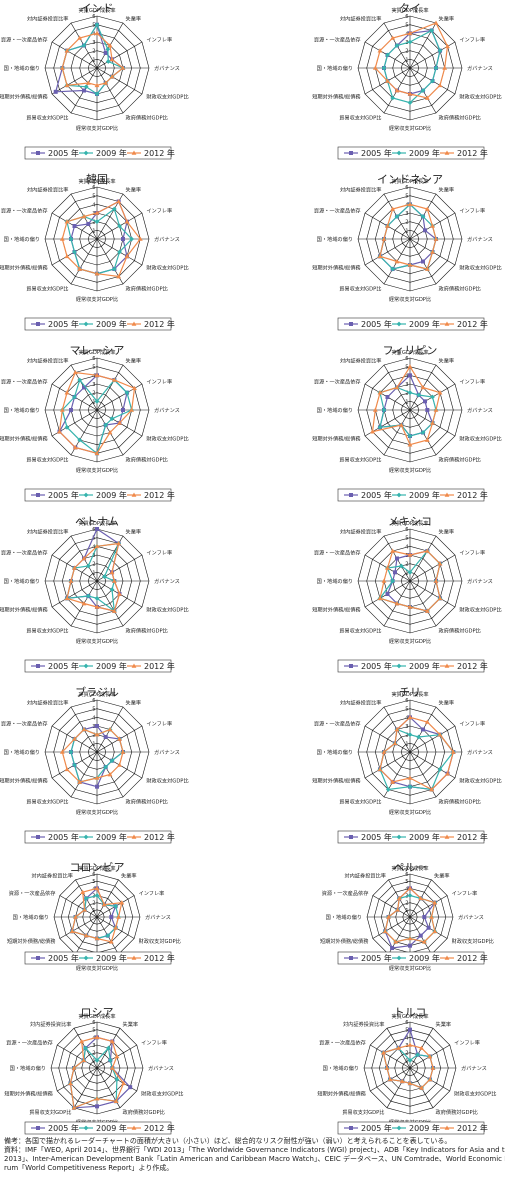 The width and height of the screenshot is (505, 1184). What do you see at coordinates (410, 179) in the screenshot?
I see `chart-title: インドネシア` at bounding box center [410, 179].